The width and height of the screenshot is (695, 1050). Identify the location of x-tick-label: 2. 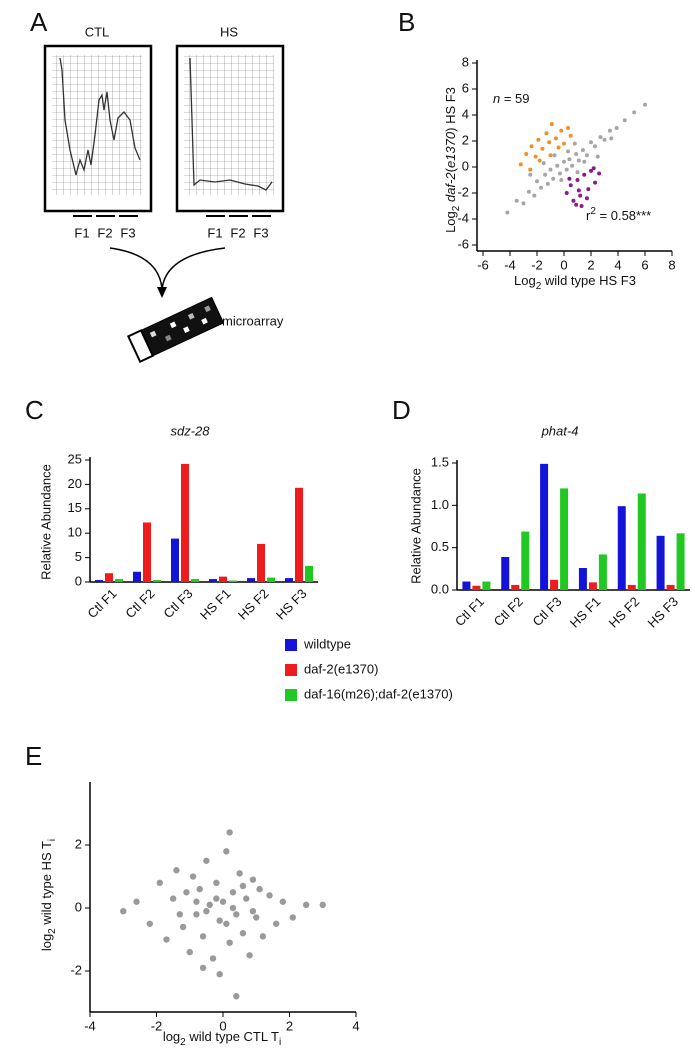
(289, 1025).